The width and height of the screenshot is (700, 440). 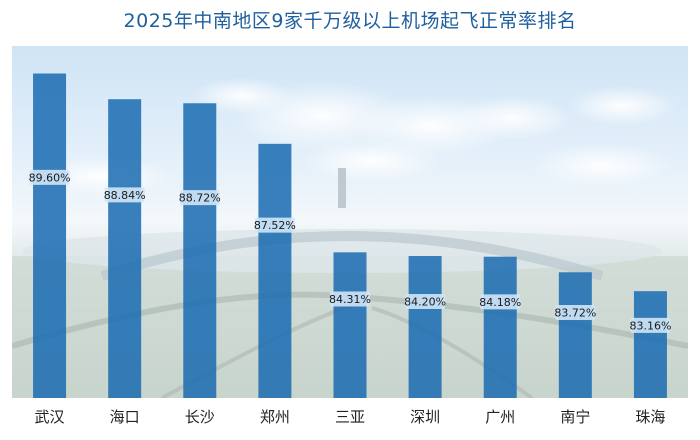 I want to click on value-label-0: 89.60%, so click(x=50, y=177).